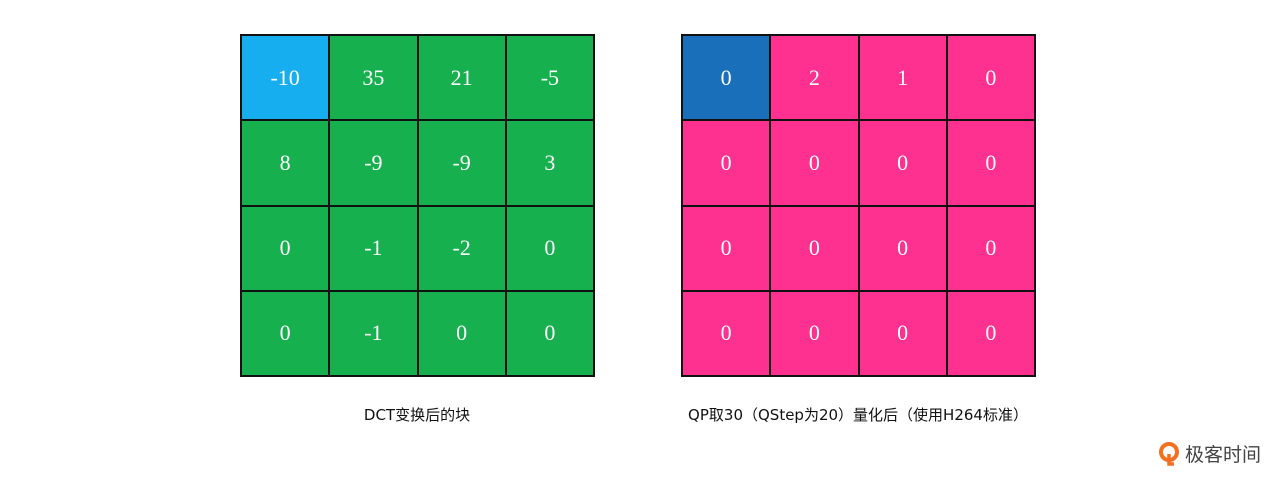 This screenshot has width=1280, height=484. I want to click on quantized-block-caption: QP取30（QStep为20）量化后（使用H264标准）, so click(858, 415).